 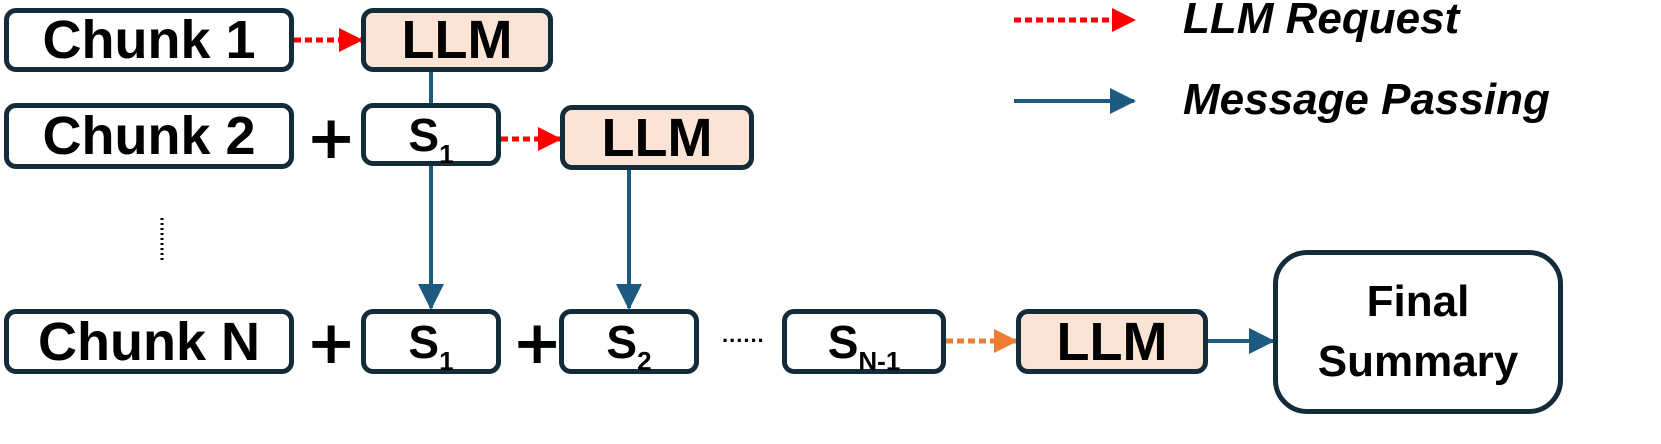 I want to click on llm-label-n: LLM, so click(x=1112, y=341).